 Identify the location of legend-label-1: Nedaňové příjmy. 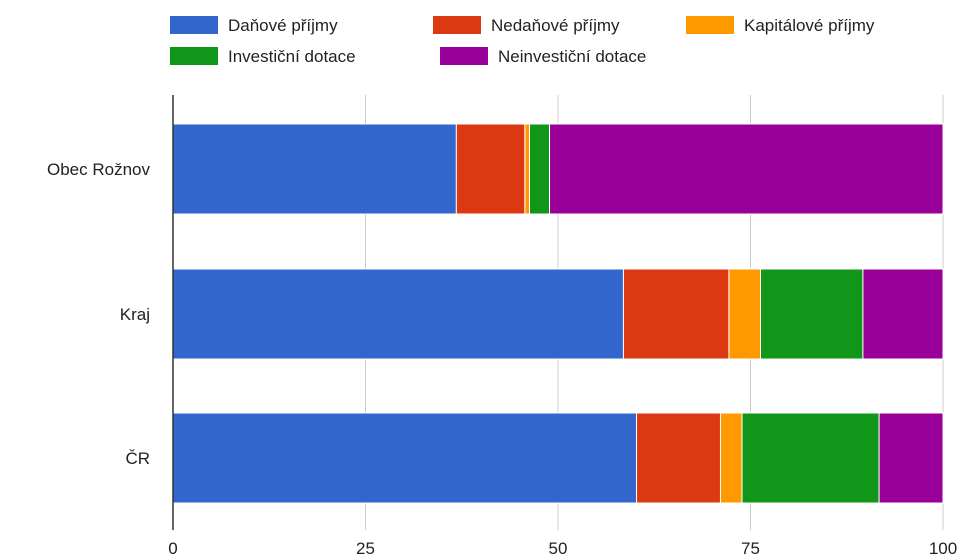
(555, 25).